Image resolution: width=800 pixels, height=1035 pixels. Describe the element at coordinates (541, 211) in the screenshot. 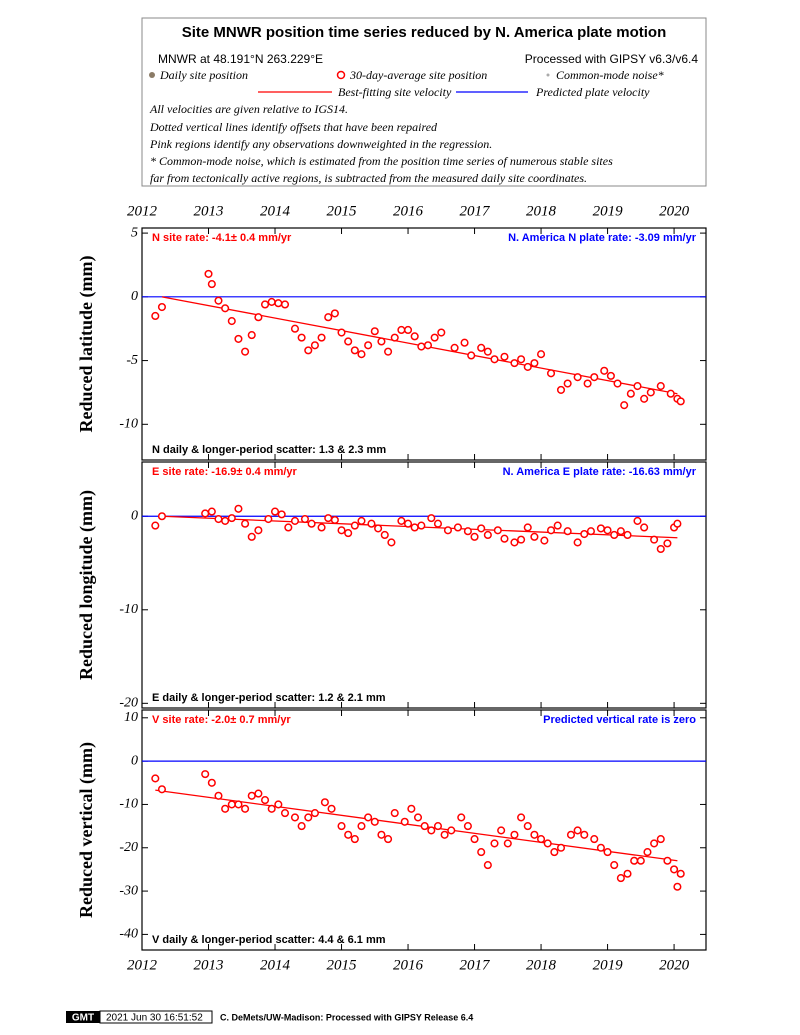

I see `x-tick-label: 2018` at that location.